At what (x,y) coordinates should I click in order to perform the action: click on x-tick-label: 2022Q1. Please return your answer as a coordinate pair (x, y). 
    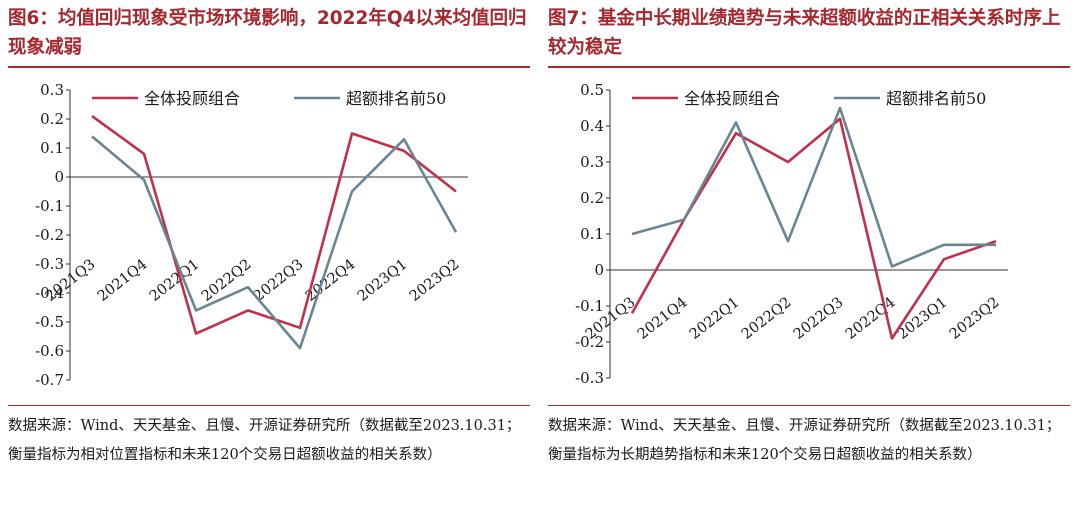
    Looking at the image, I should click on (715, 319).